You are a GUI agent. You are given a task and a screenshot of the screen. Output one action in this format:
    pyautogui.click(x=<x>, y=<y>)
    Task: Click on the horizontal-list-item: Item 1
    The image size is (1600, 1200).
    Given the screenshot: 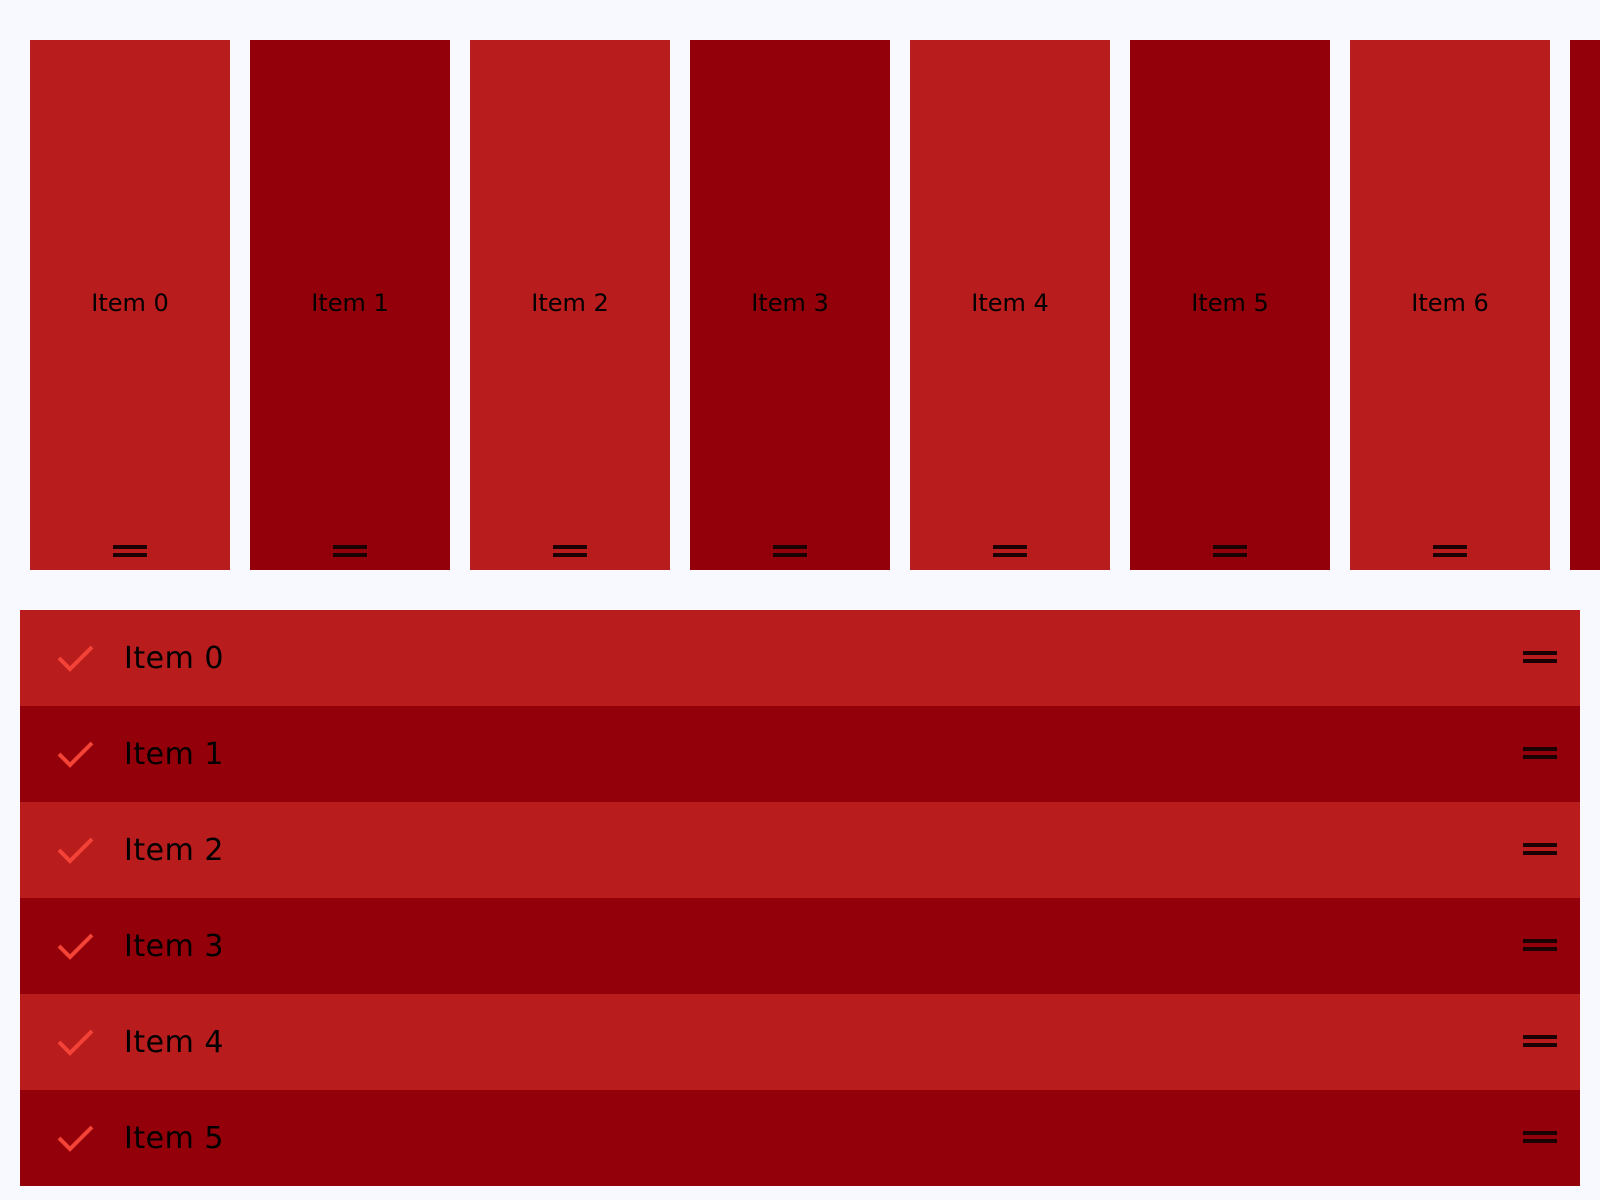 What is the action you would take?
    pyautogui.click(x=350, y=305)
    